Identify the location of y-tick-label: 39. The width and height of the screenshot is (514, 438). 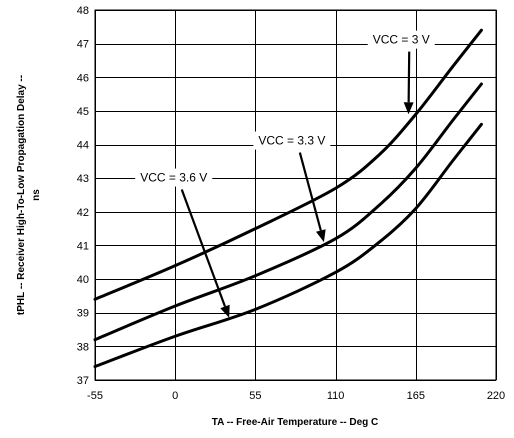
(83, 314).